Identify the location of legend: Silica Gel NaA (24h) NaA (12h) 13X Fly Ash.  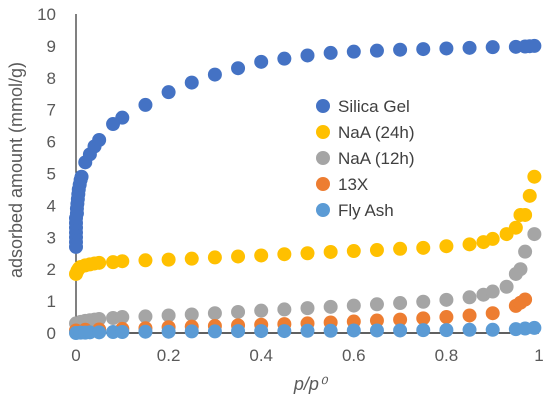
(365, 158).